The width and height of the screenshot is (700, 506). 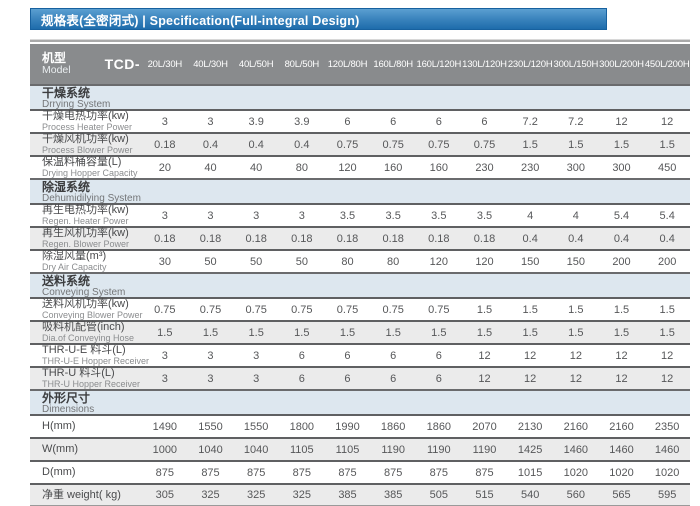 I want to click on value-cell: 2350, so click(x=667, y=426).